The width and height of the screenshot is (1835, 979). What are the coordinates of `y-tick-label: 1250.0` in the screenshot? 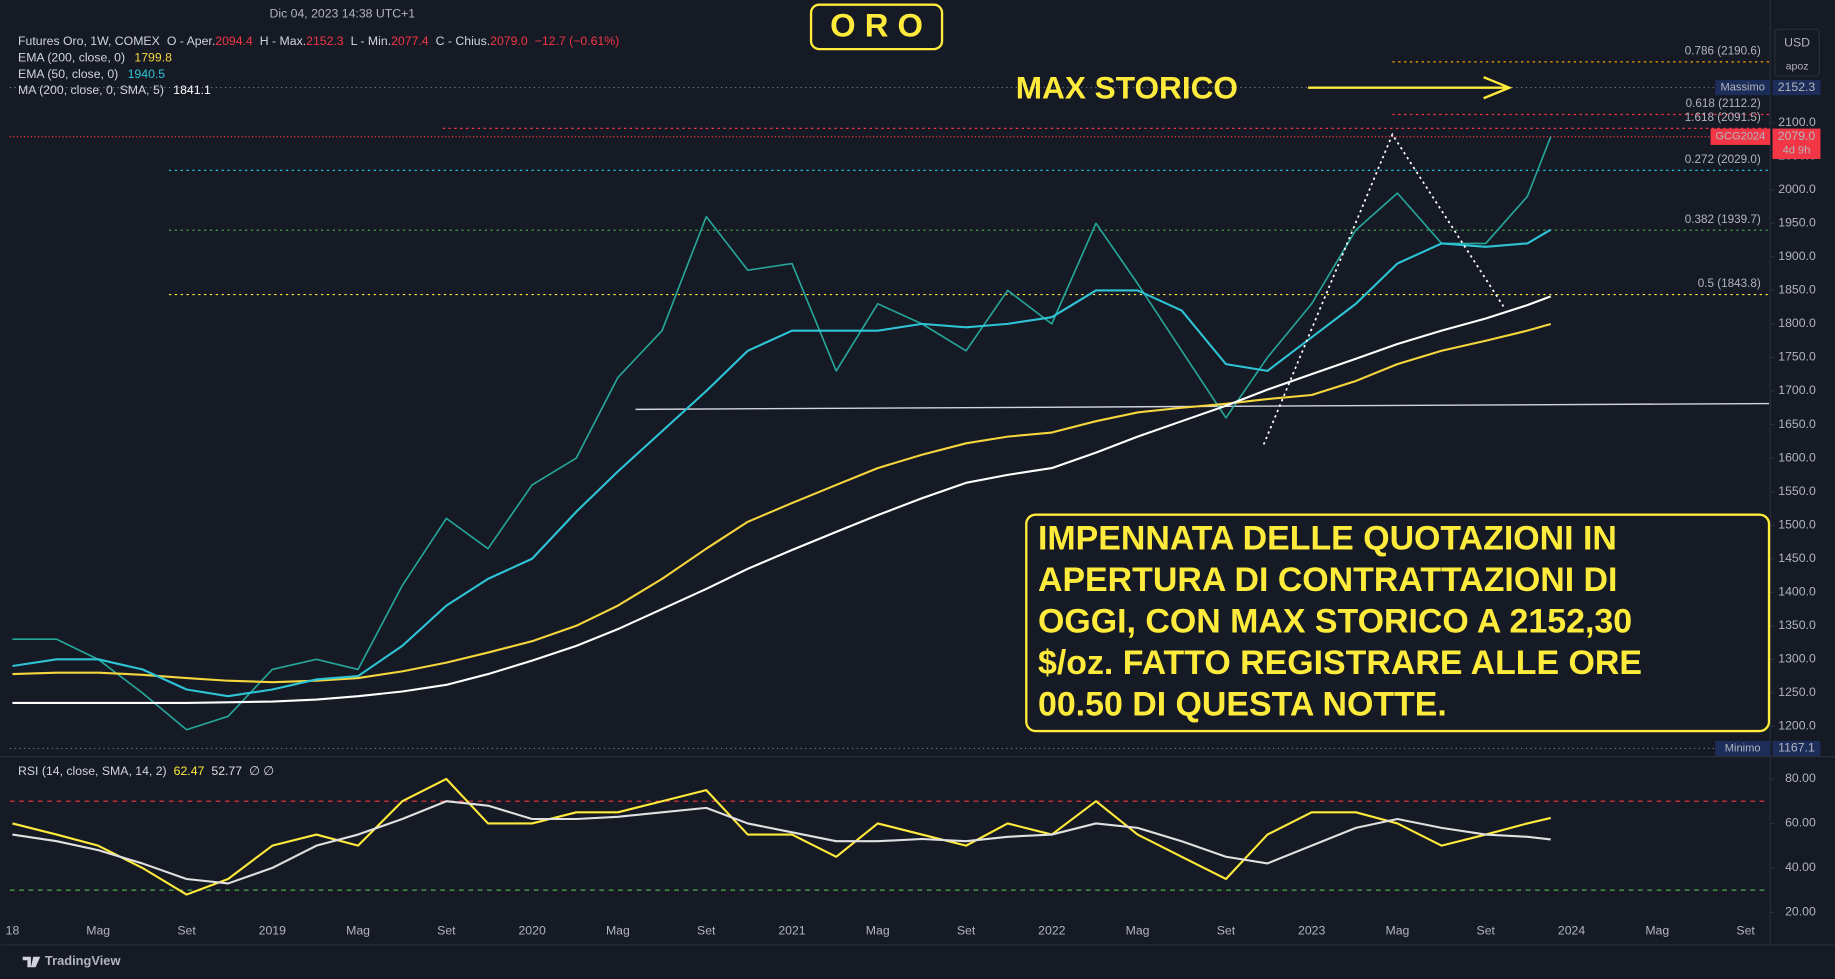 It's located at (1797, 692).